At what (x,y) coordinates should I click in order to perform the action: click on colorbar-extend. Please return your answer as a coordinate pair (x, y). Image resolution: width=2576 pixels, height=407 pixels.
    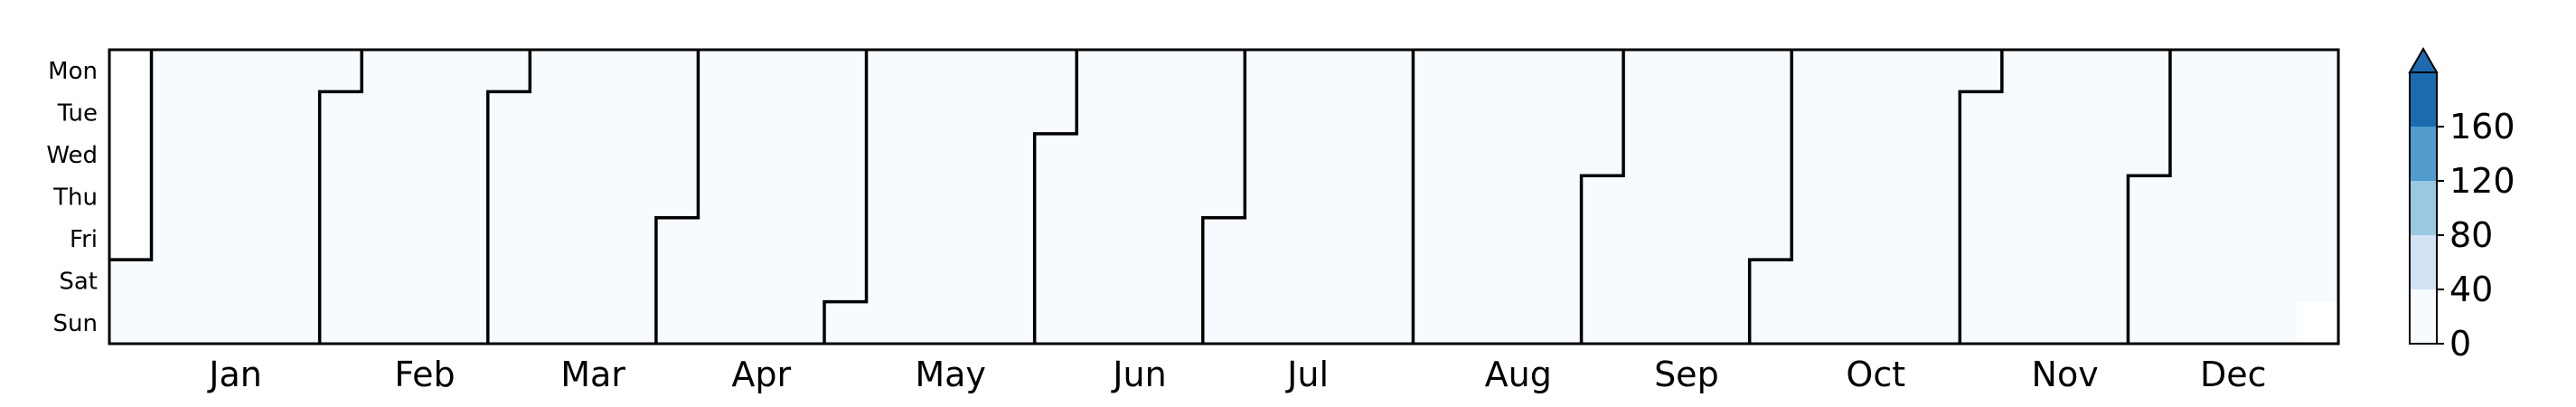
    Looking at the image, I should click on (2424, 59).